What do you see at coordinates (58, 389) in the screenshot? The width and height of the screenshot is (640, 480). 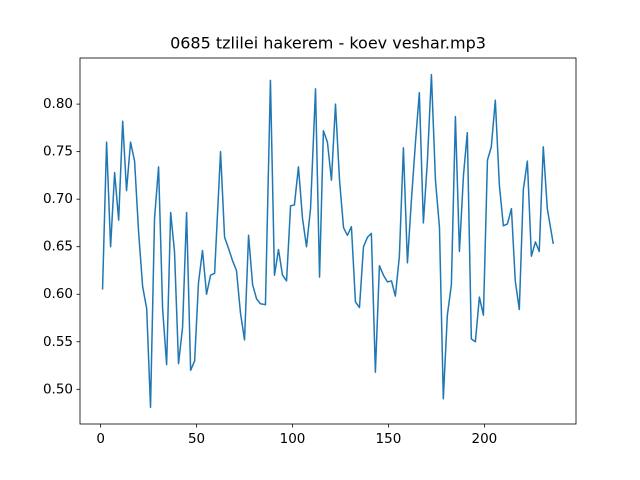 I see `y-tick-label: 0.50` at bounding box center [58, 389].